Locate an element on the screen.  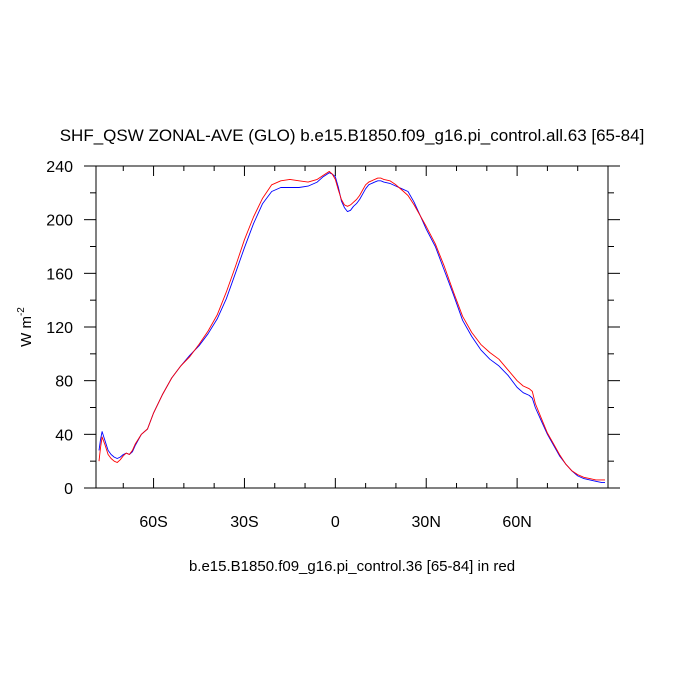
y-tick-label: 200 is located at coordinates (59, 221).